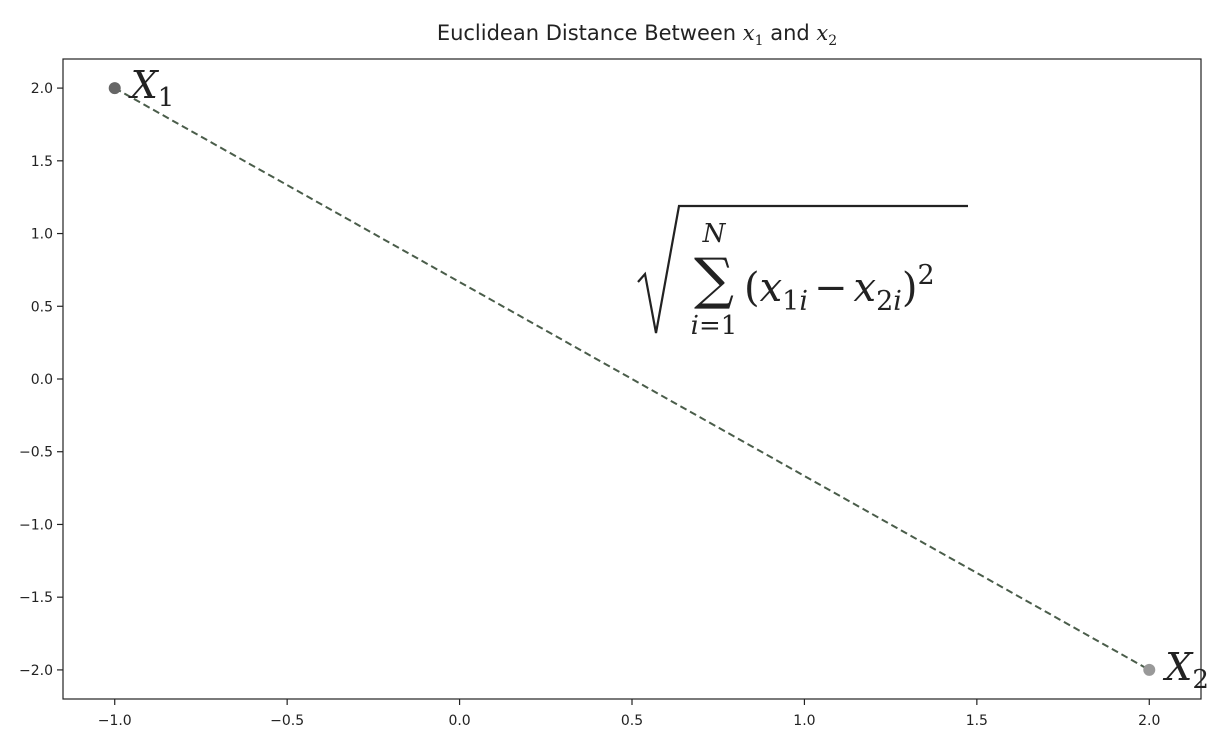 The height and width of the screenshot is (750, 1228). I want to click on point-label-1: X1, so click(151, 88).